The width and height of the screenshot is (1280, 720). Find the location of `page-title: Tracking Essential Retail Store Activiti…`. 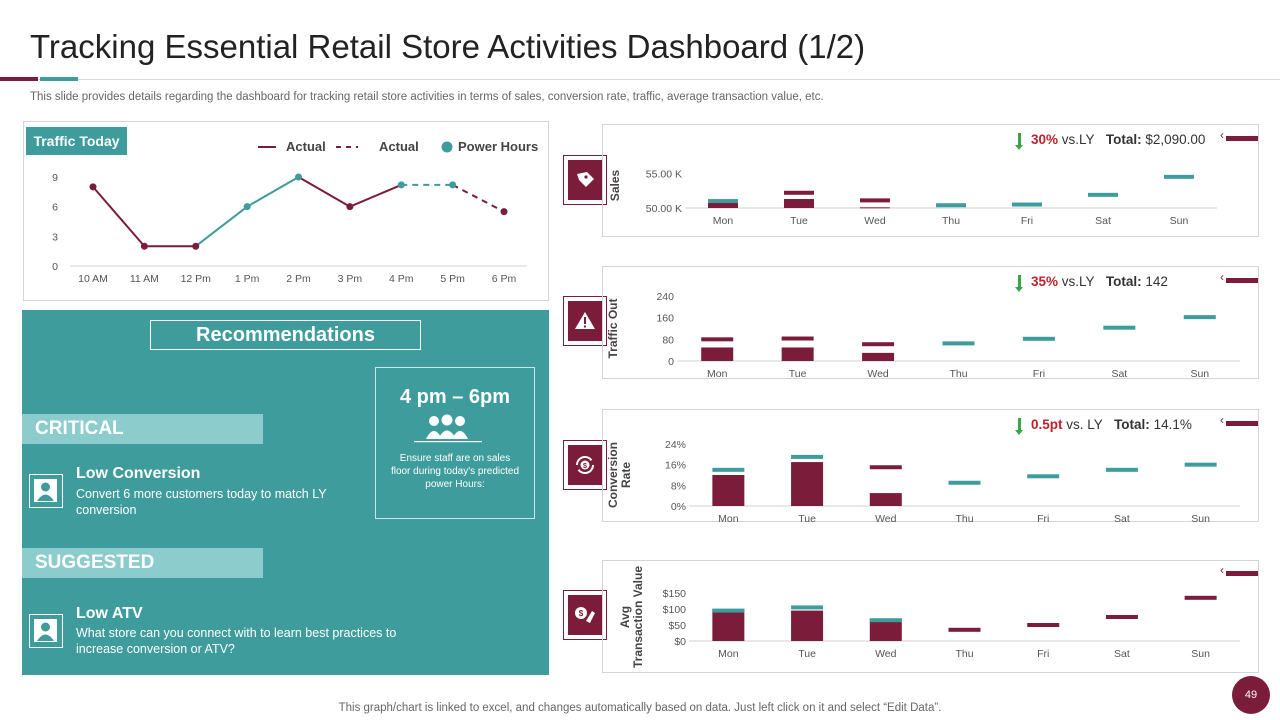

page-title: Tracking Essential Retail Store Activiti… is located at coordinates (448, 46).